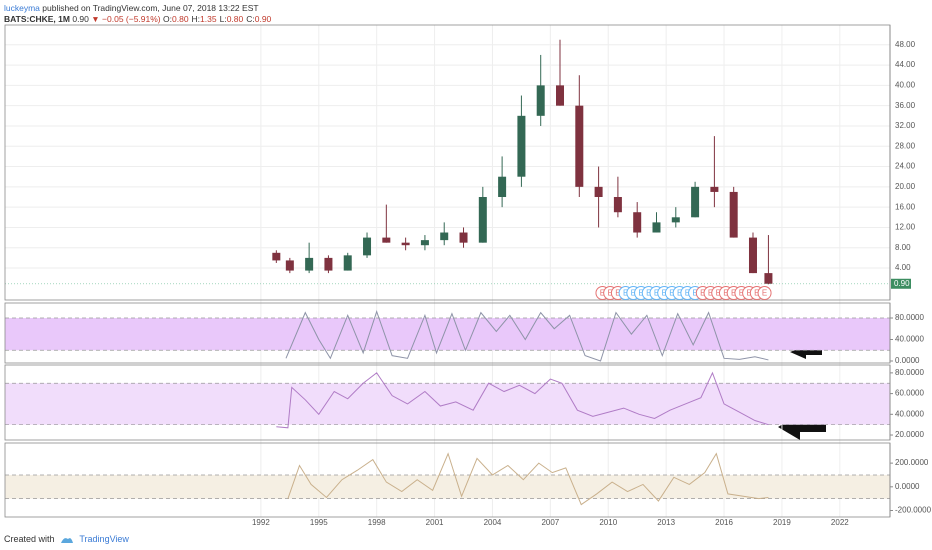 This screenshot has width=932, height=550. I want to click on last-price-box, so click(901, 283).